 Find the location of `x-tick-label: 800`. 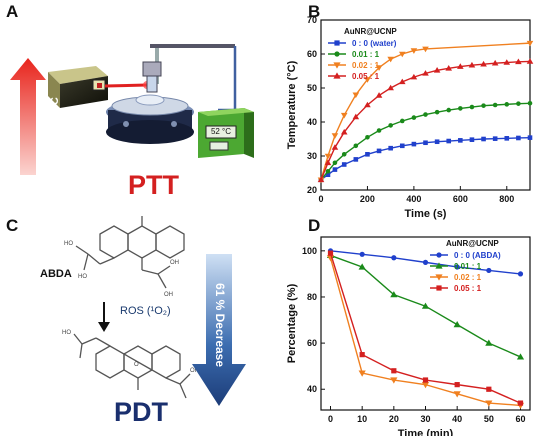

x-tick-label: 800 is located at coordinates (506, 199).